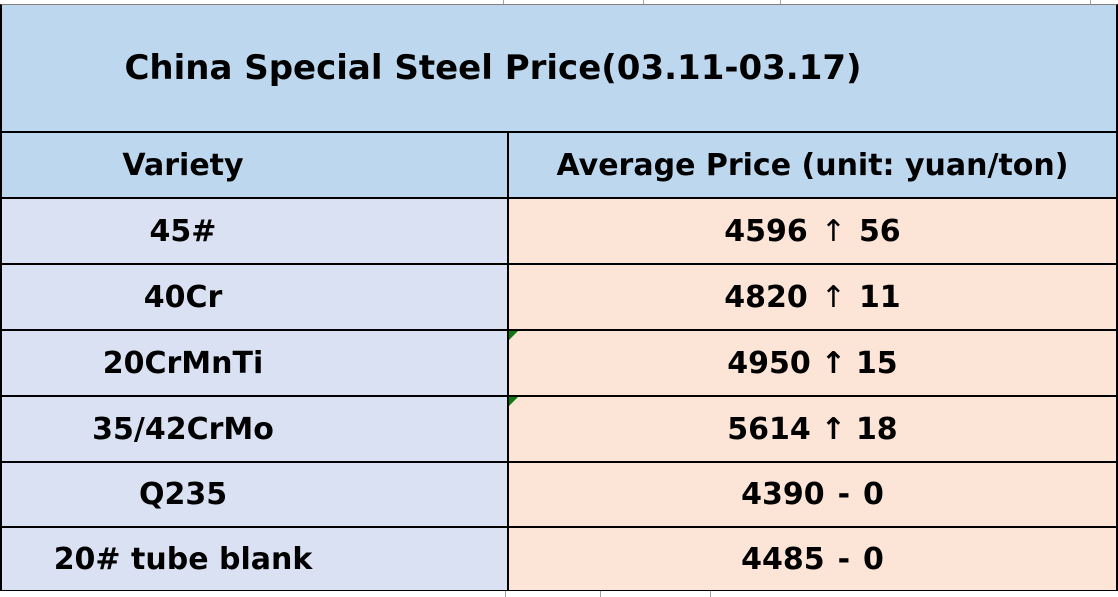 The height and width of the screenshot is (597, 1118). I want to click on table-row: 45# 4596 ↑ 56, so click(559, 232).